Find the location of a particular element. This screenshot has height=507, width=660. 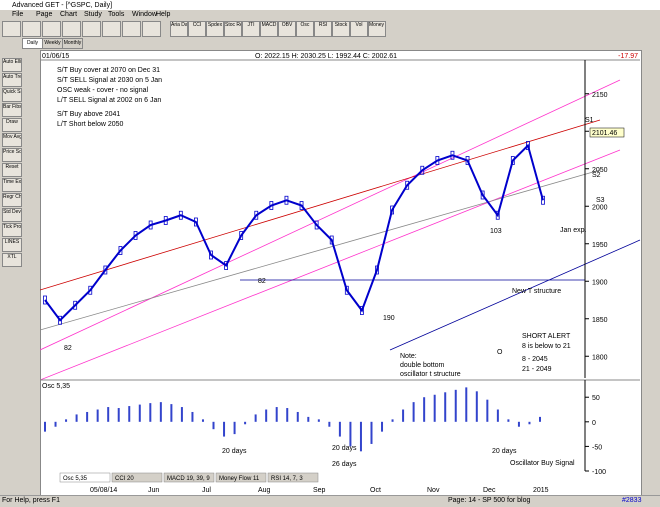

left-tool: Auto Elliot is located at coordinates (12, 65).